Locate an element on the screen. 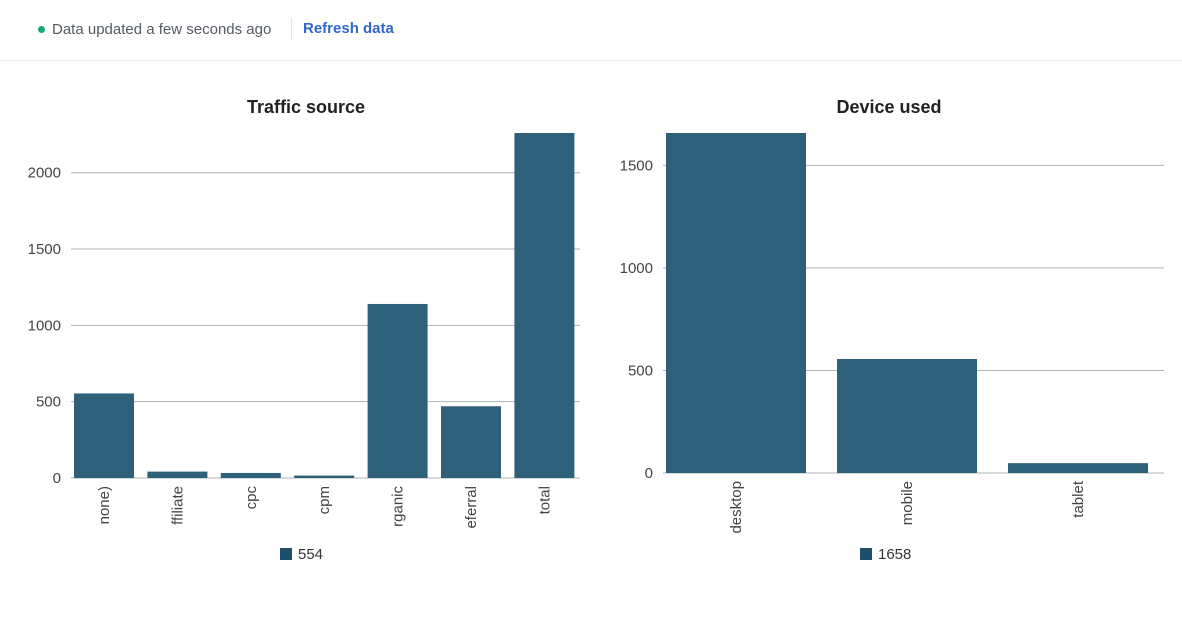 This screenshot has height=620, width=1182. status-dot-icon is located at coordinates (41, 29).